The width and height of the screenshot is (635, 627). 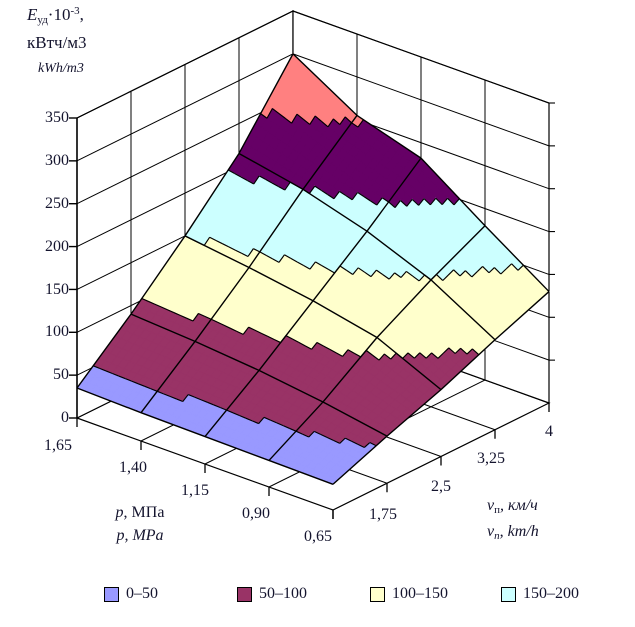 I want to click on p-tick-065: 0,65, so click(x=318, y=536).